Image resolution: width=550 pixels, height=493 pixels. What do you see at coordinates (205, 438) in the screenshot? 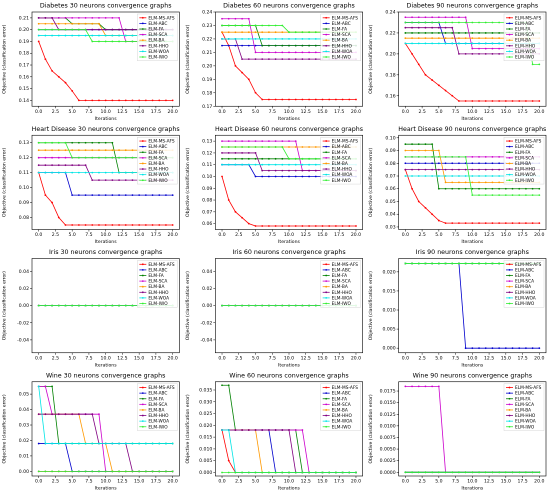
I see `y-tick-label: 0.015` at bounding box center [205, 438].